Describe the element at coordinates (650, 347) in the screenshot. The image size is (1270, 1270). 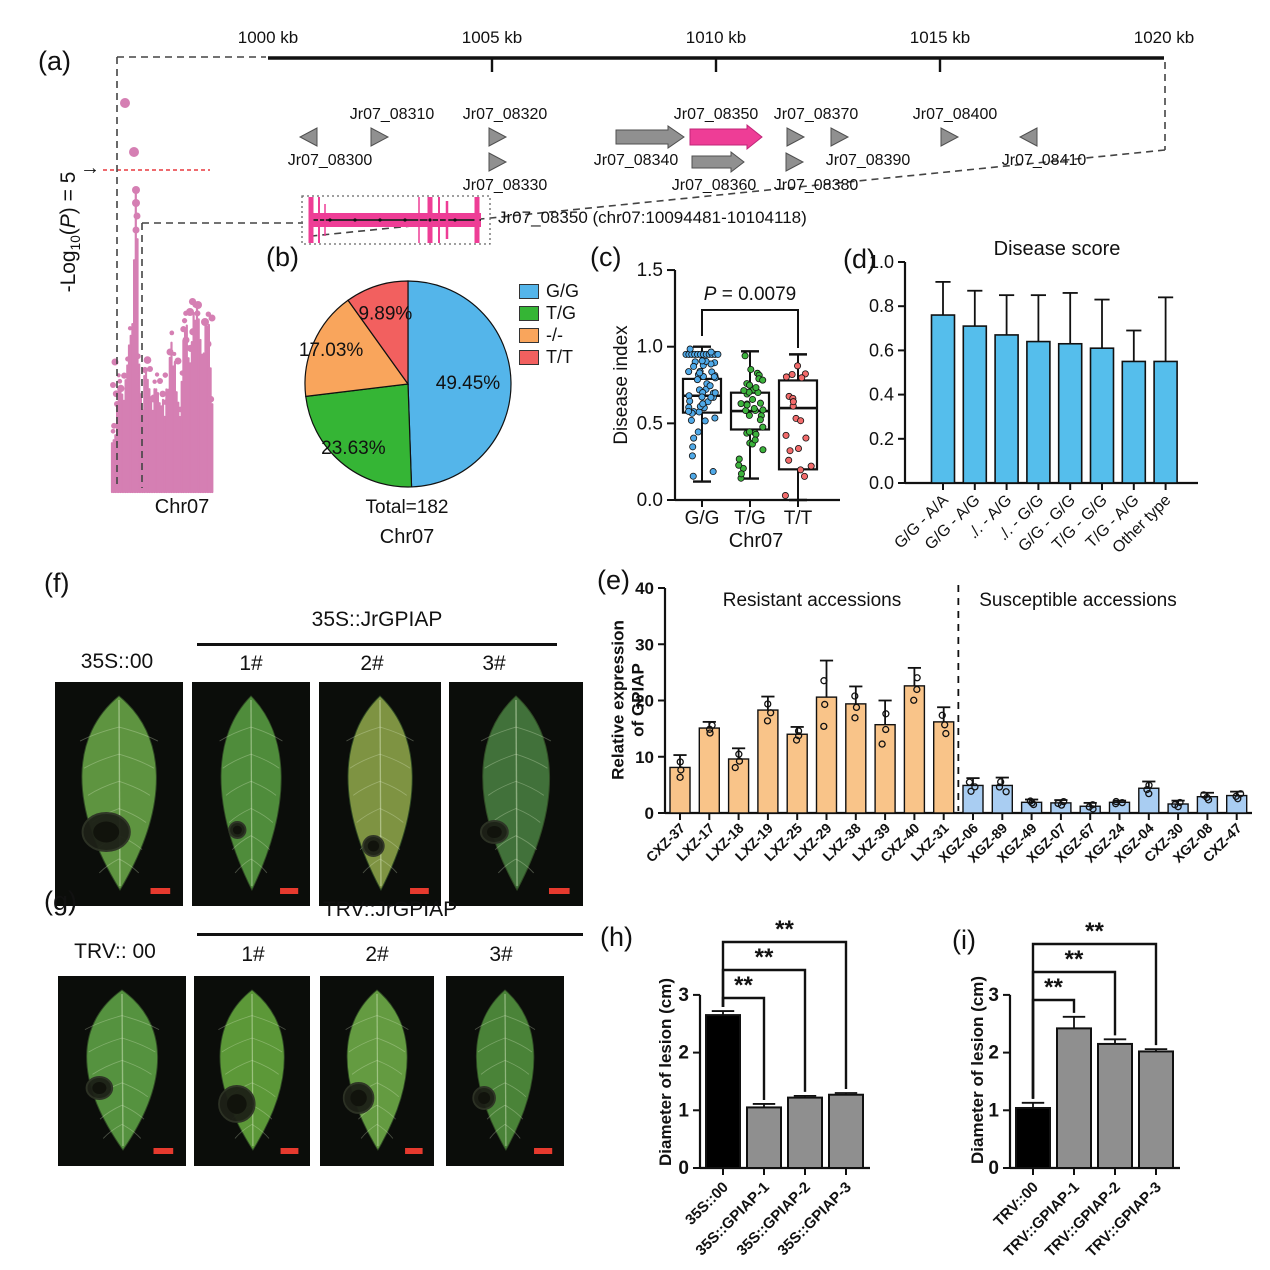
I see `svg-text: 1.0` at that location.